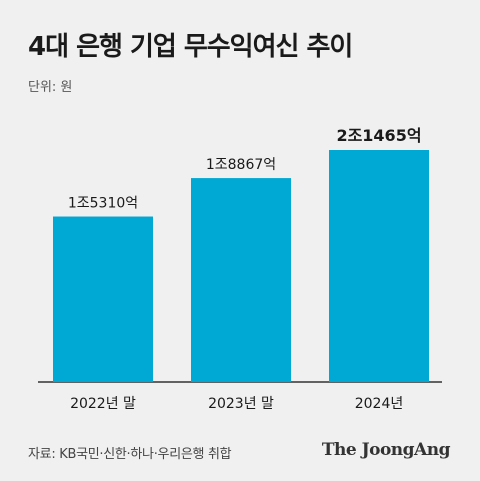 The height and width of the screenshot is (481, 480). Describe the element at coordinates (386, 450) in the screenshot. I see `brand-logo: The JoongAng` at that location.